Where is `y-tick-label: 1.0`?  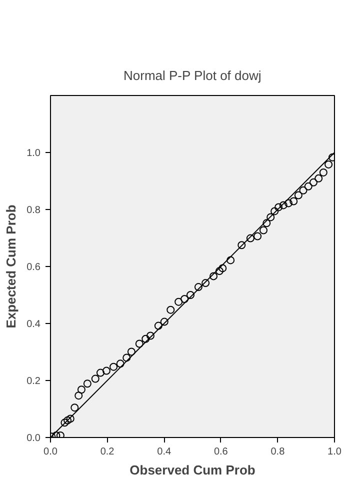
y-tick-label: 1.0 is located at coordinates (33, 153).